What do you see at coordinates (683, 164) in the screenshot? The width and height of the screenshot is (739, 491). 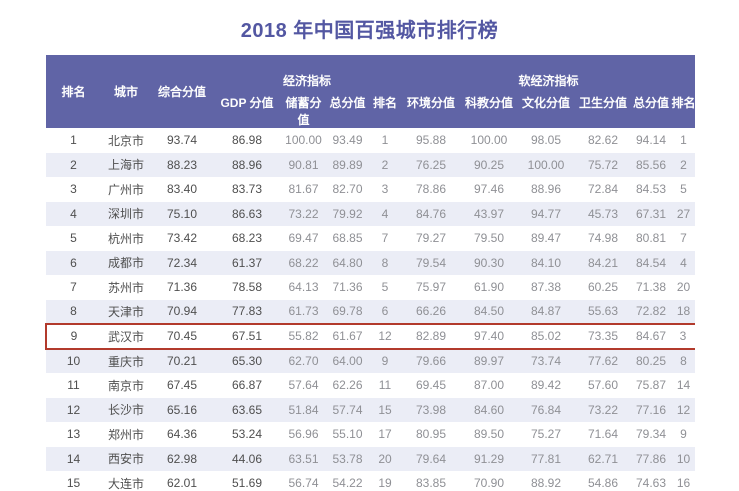 I see `cell-soft_rank: 2` at bounding box center [683, 164].